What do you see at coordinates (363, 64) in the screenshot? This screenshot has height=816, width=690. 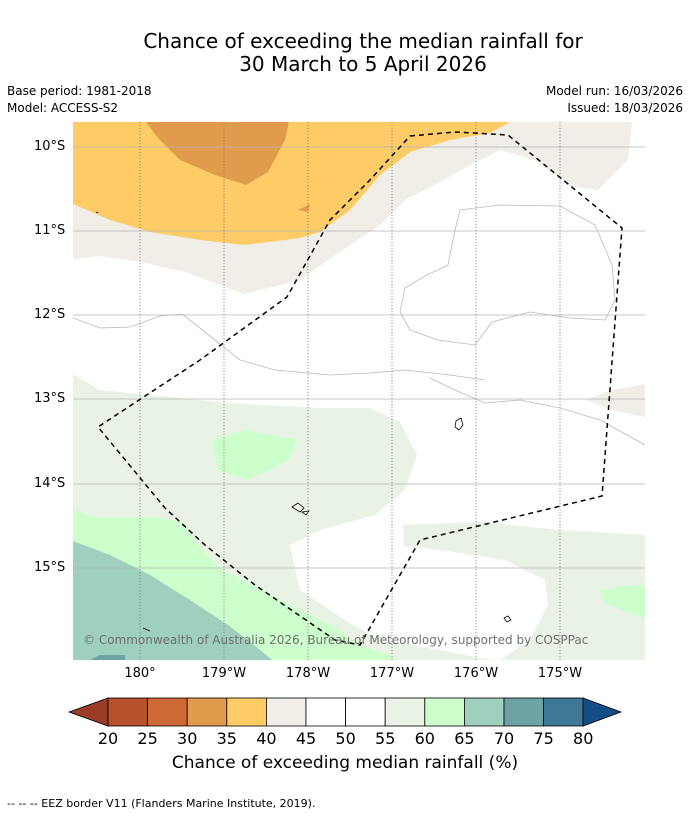 I see `title-line-2: 30 March to 5 April 2026` at bounding box center [363, 64].